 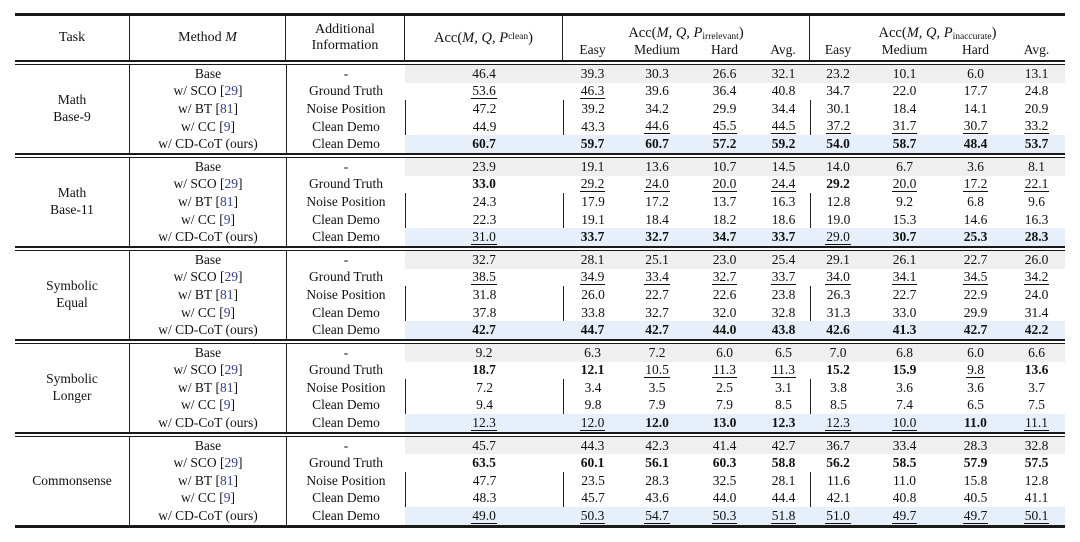 I want to click on value-cell: 56.1, so click(x=657, y=463).